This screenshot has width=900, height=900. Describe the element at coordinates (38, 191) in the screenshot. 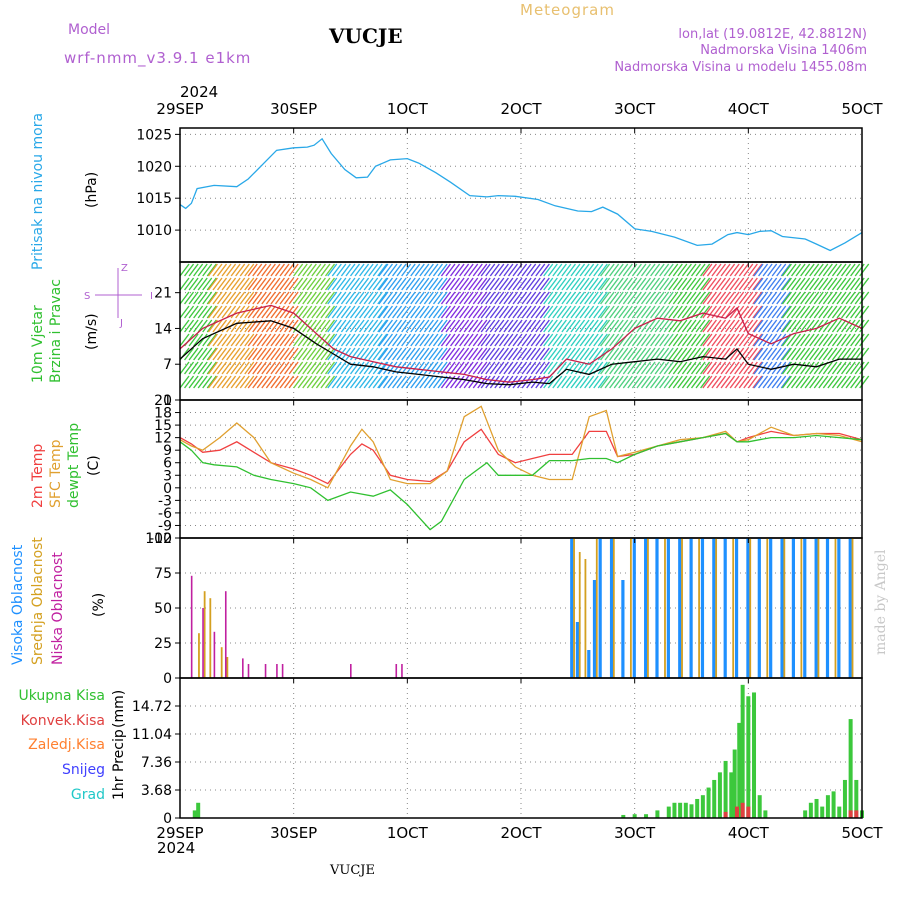

I see `pressure-label: Pritisak na nivou mora` at that location.